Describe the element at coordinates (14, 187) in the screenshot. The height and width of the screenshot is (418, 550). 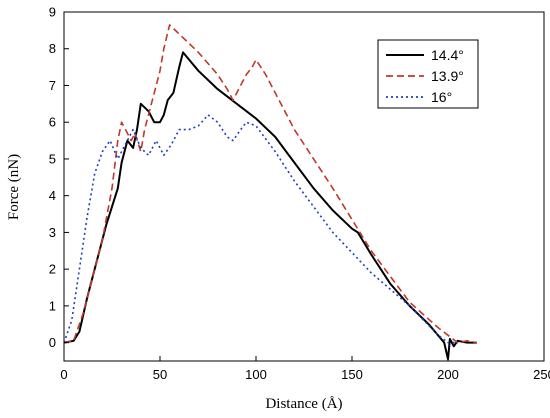
I see `y-axis-title: Force (nN)` at that location.